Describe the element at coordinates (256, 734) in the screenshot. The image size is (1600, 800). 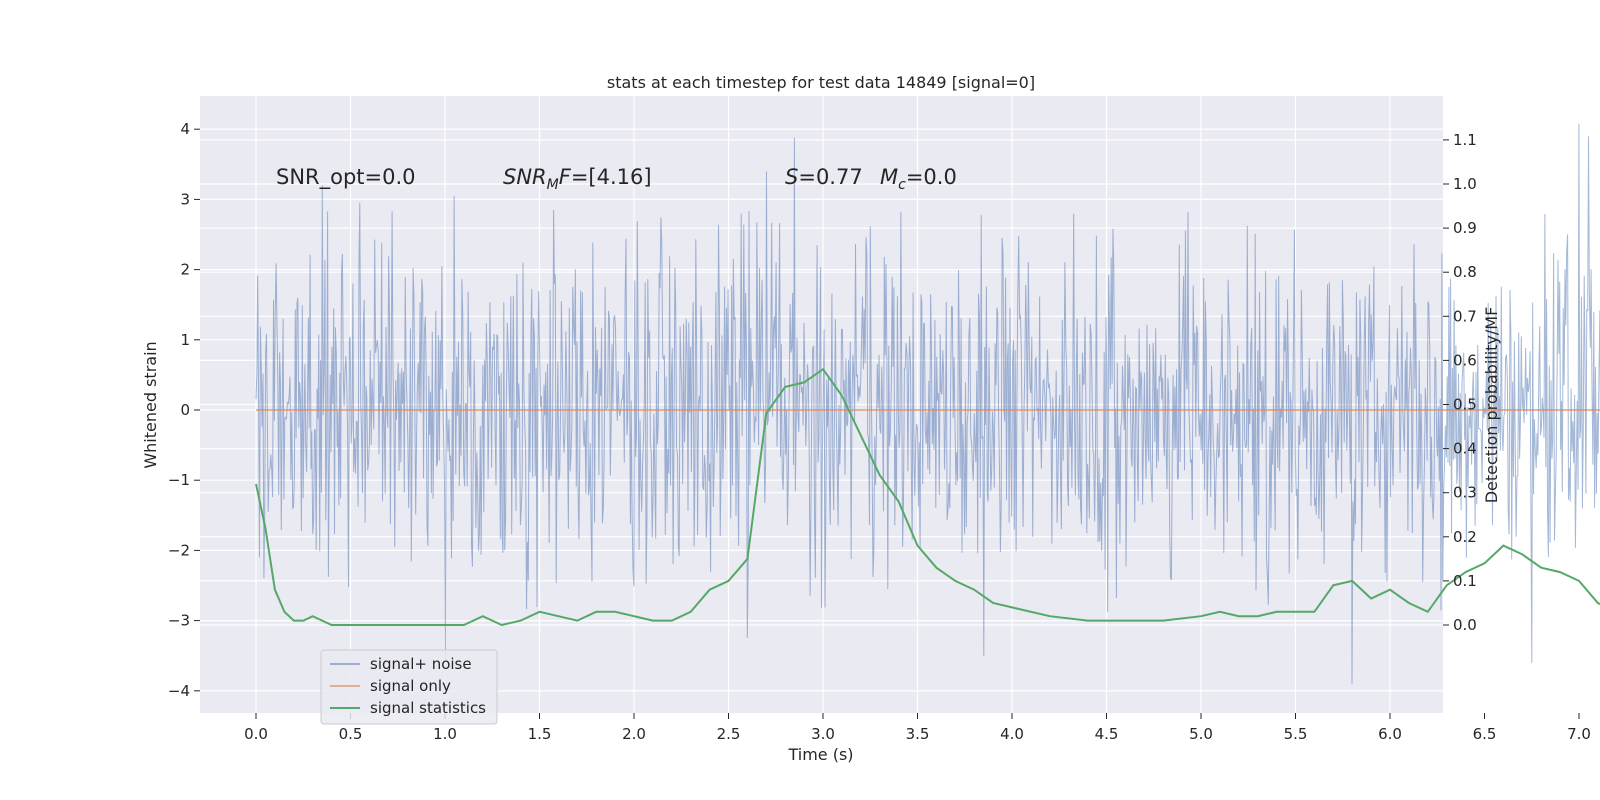
I see `x-tick-label: 0.0` at that location.